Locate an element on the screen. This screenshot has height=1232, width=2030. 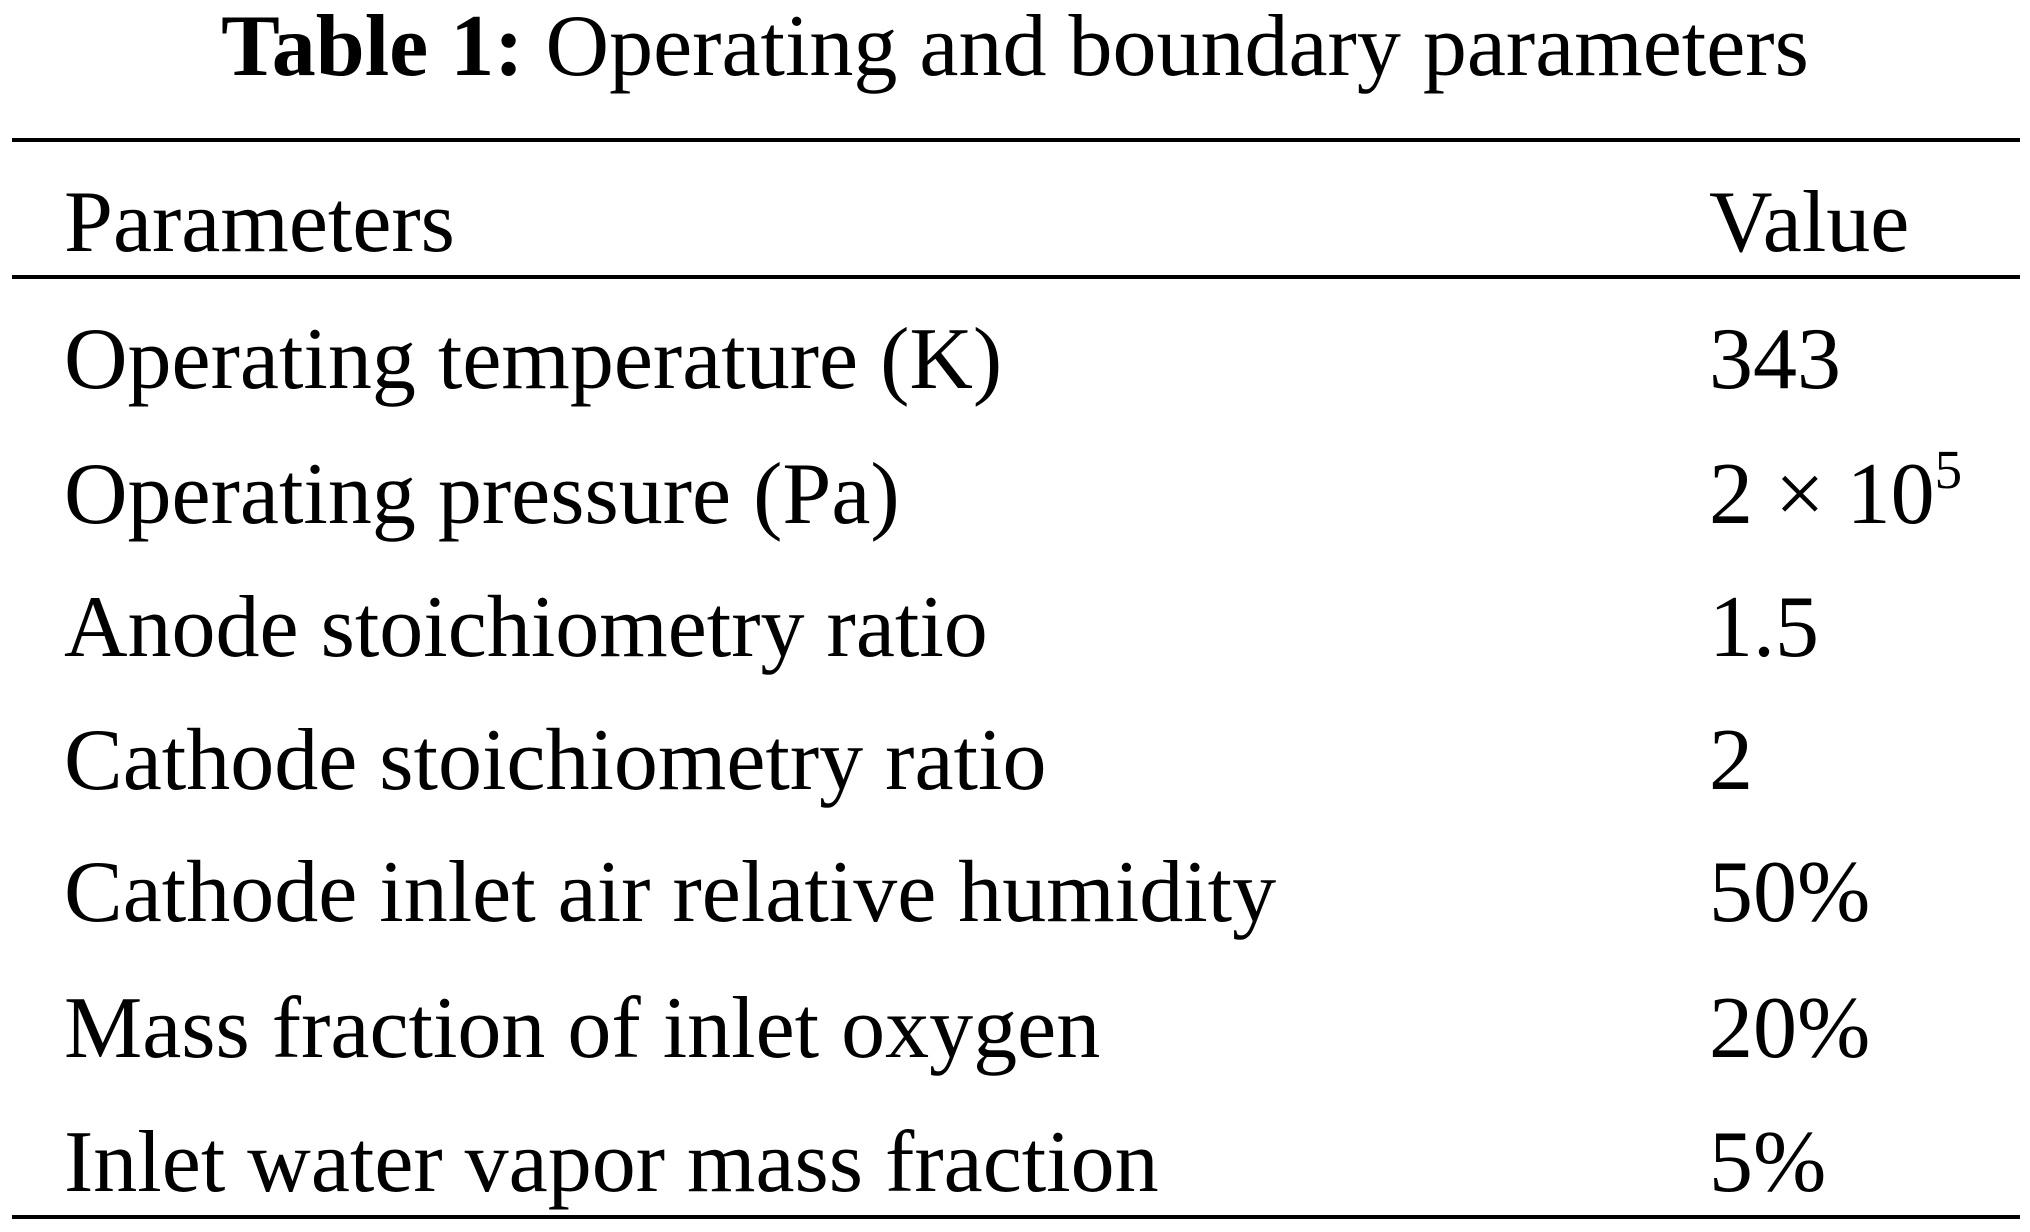
table-row: Operating temperature (K) 343 is located at coordinates (1015, 360).